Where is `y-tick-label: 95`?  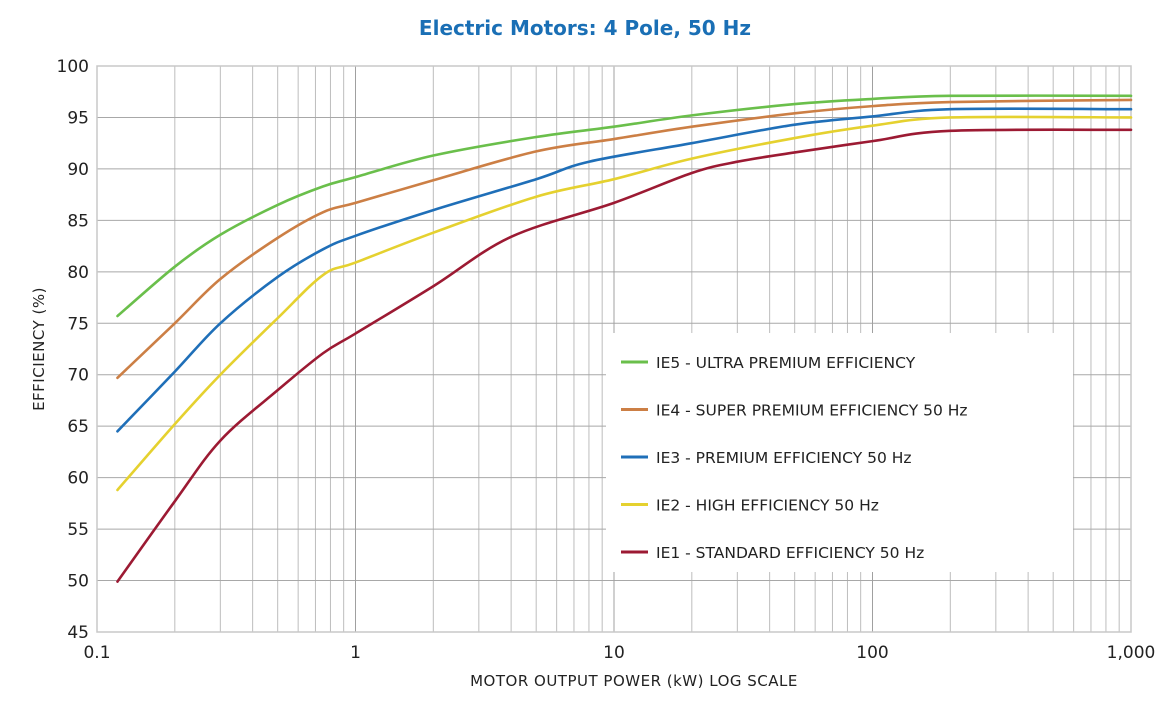 y-tick-label: 95 is located at coordinates (78, 118).